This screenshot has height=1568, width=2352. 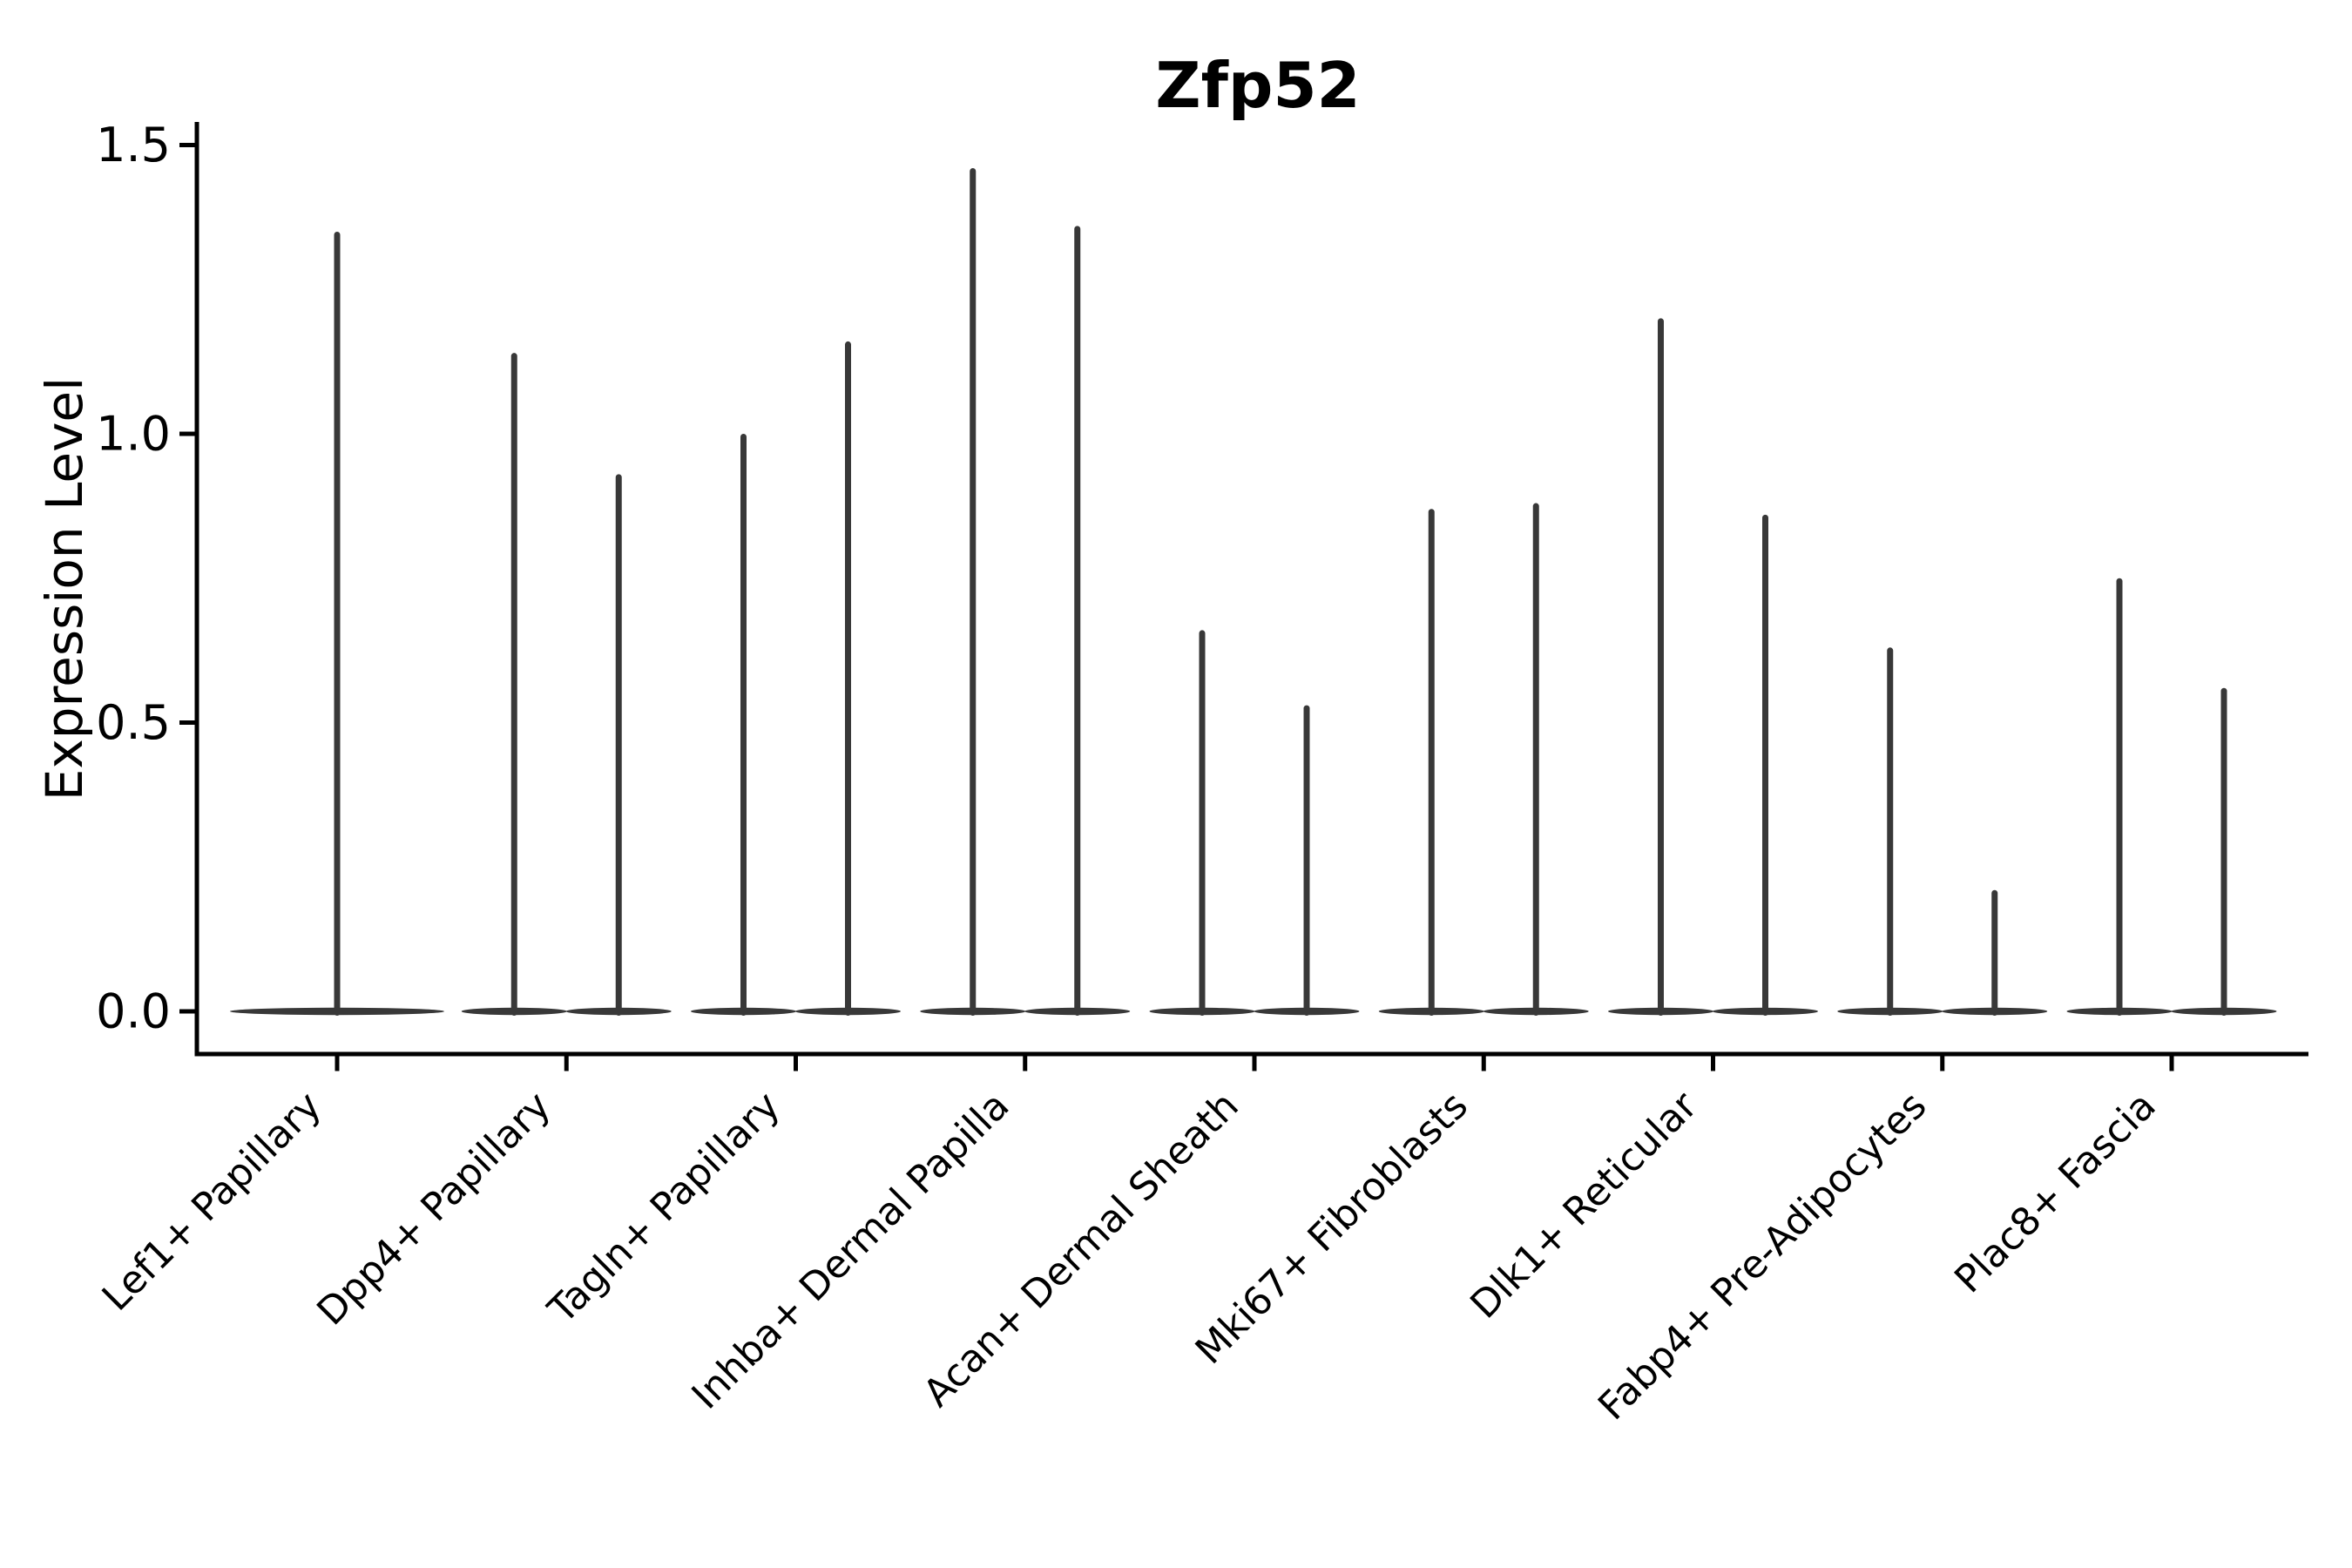 I want to click on x-tick-label: Tagln+ Papillary, so click(x=663, y=1208).